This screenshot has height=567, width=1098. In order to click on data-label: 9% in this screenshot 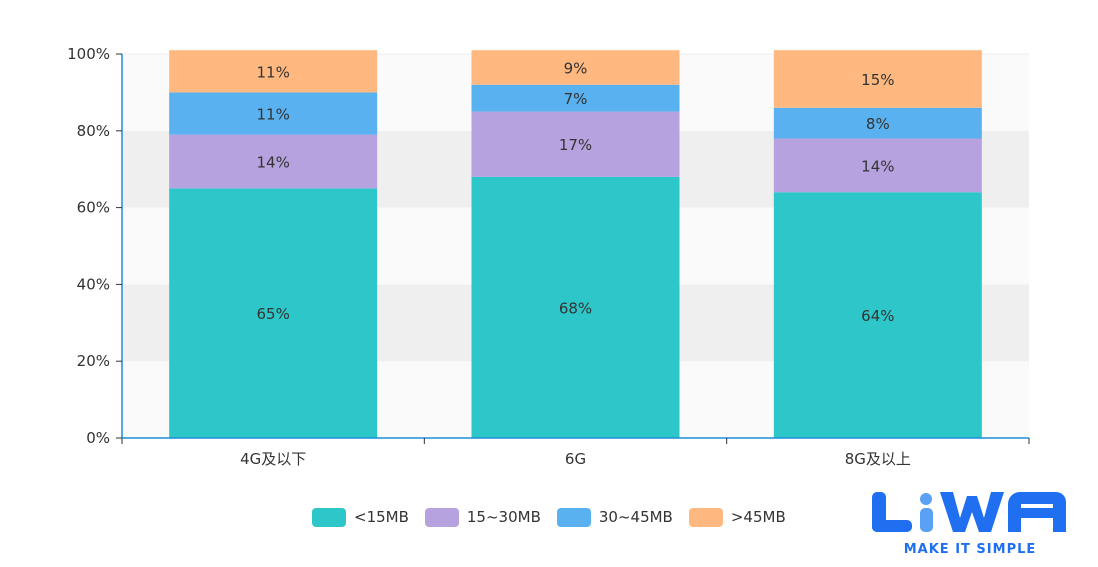, I will do `click(576, 68)`.